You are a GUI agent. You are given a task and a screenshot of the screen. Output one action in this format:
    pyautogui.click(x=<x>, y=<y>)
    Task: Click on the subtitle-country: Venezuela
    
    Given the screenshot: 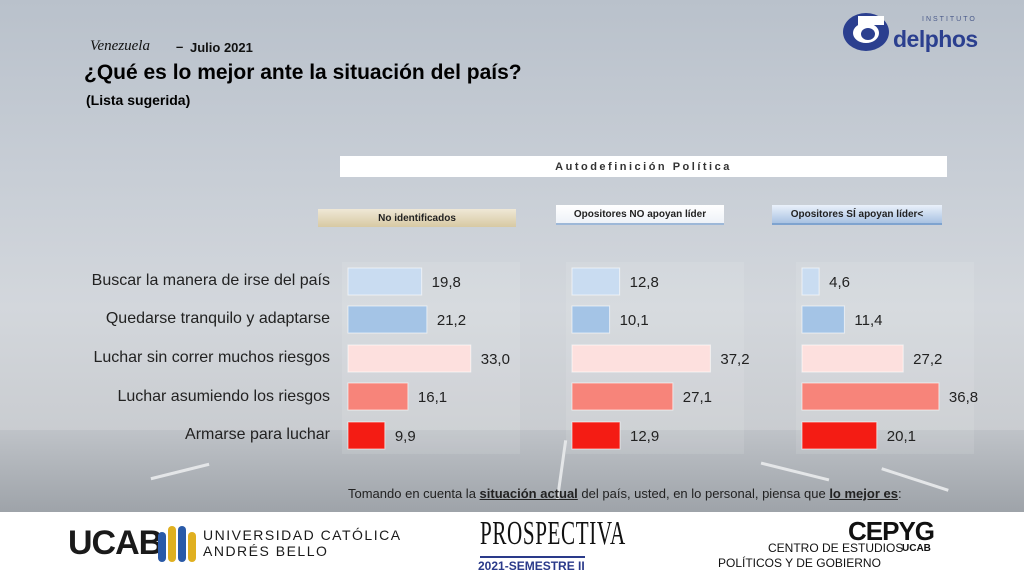 What is the action you would take?
    pyautogui.click(x=120, y=46)
    